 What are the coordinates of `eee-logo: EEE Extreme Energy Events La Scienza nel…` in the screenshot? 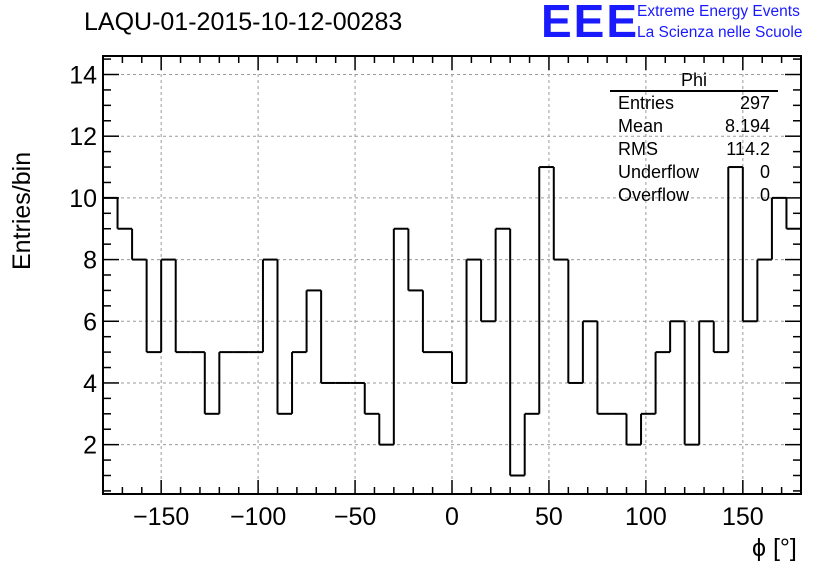 It's located at (688, 24).